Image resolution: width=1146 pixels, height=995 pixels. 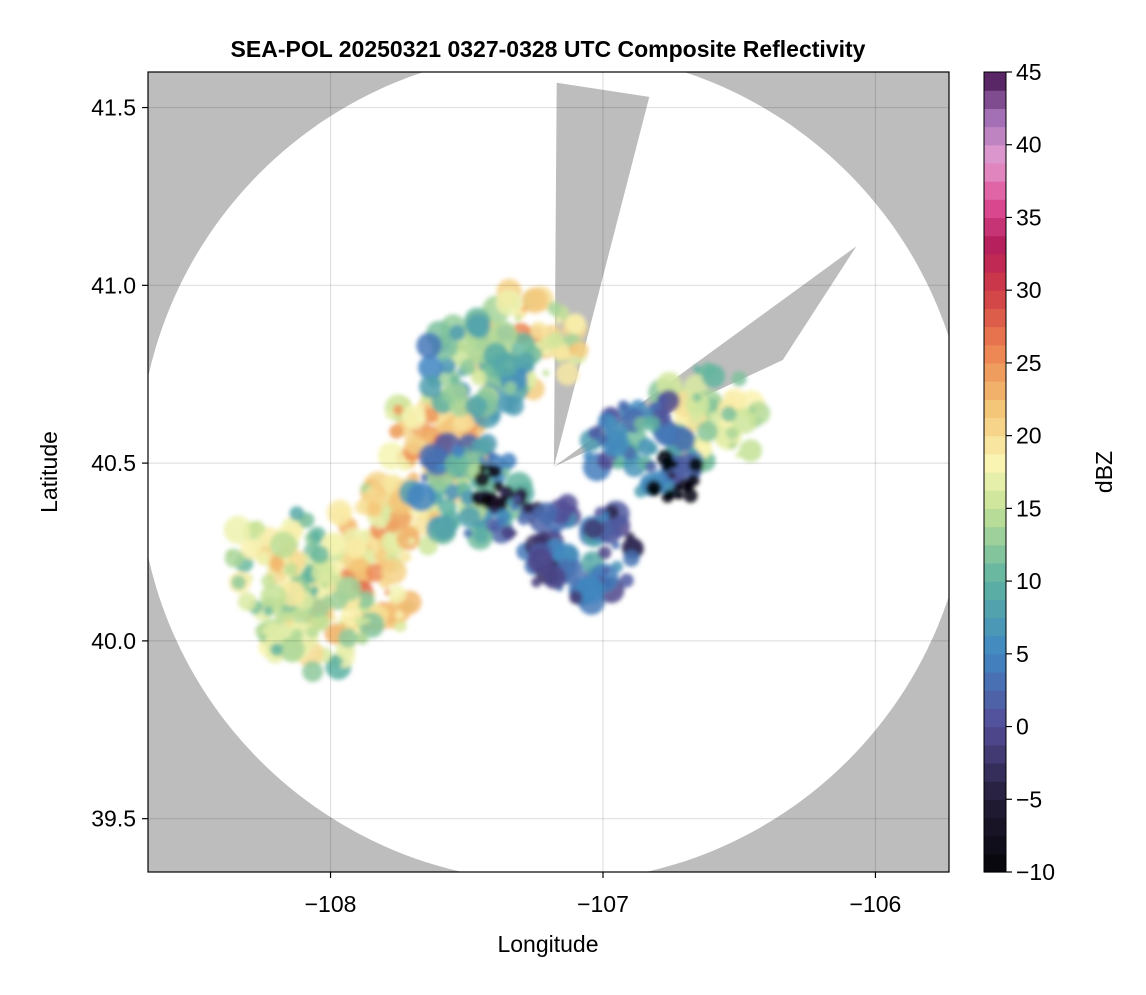 I want to click on x-tick-label: −107, so click(x=603, y=904).